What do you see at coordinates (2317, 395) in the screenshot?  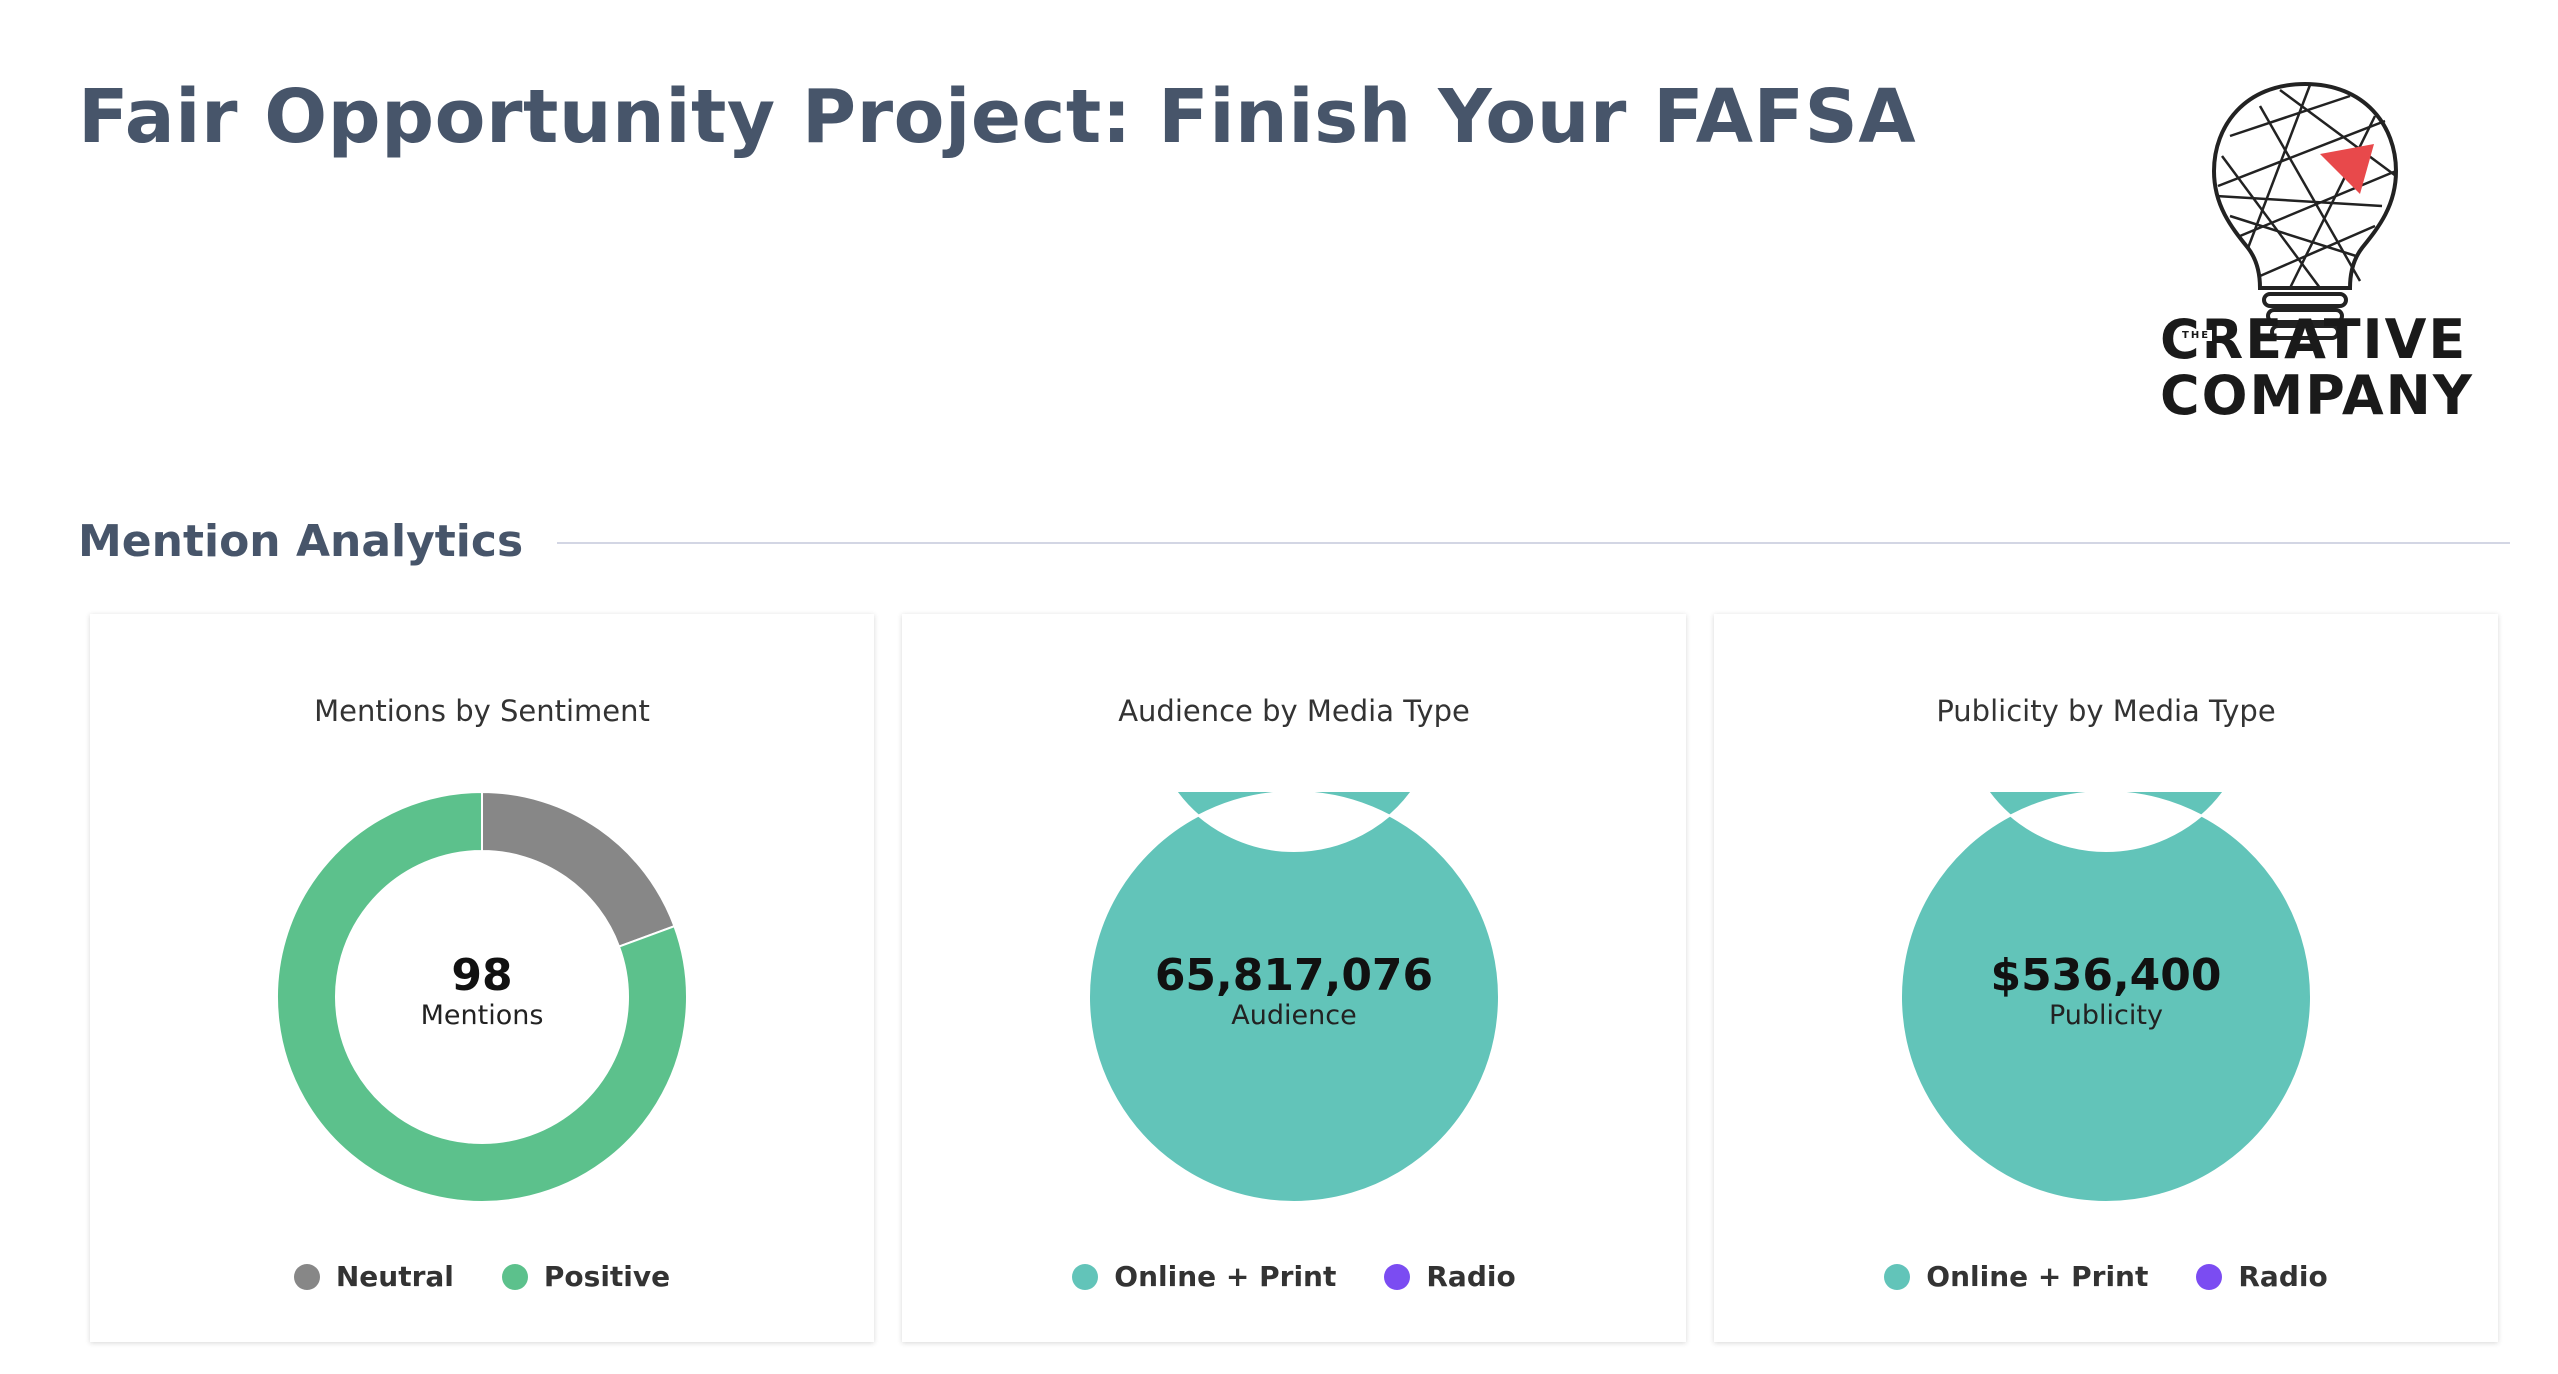 I see `logo-word-company: COMPANY` at bounding box center [2317, 395].